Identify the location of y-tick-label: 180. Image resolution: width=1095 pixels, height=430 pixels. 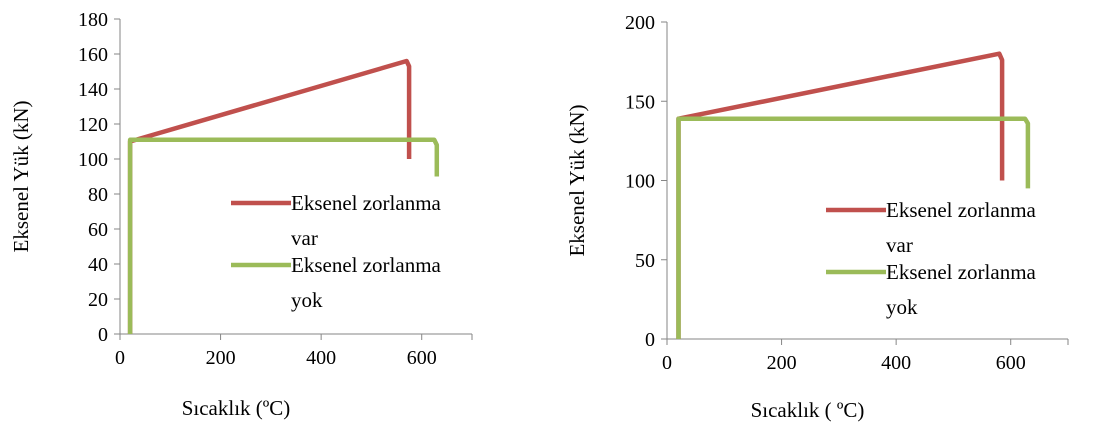
(93, 20).